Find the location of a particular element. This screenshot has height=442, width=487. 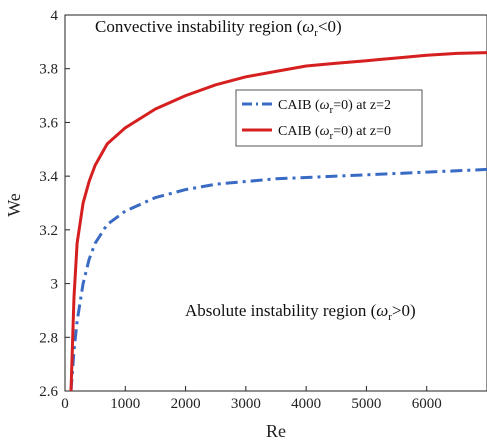

y-tick-label: 3.8 is located at coordinates (48, 70).